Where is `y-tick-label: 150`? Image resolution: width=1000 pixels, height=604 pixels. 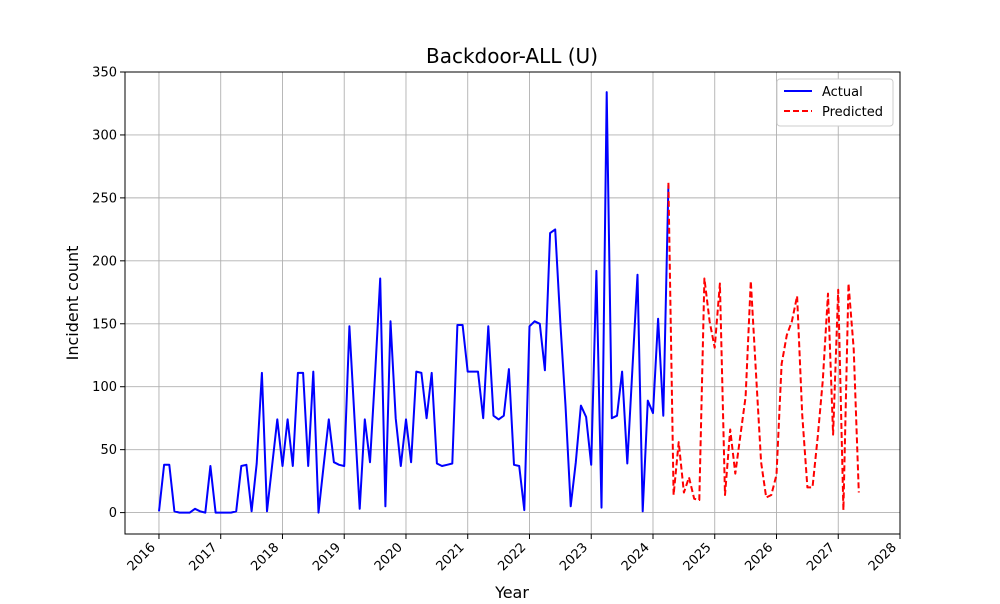
y-tick-label: 150 is located at coordinates (104, 324).